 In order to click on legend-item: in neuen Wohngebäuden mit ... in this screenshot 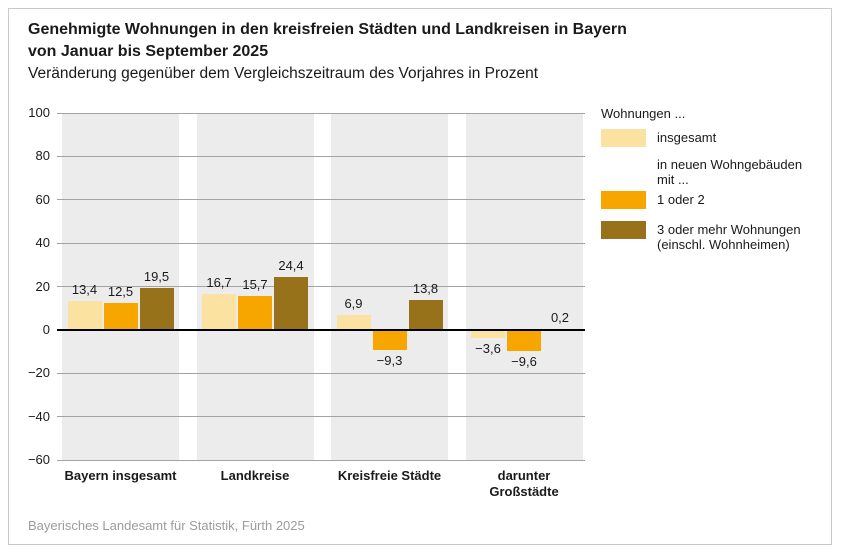, I will do `click(701, 171)`.